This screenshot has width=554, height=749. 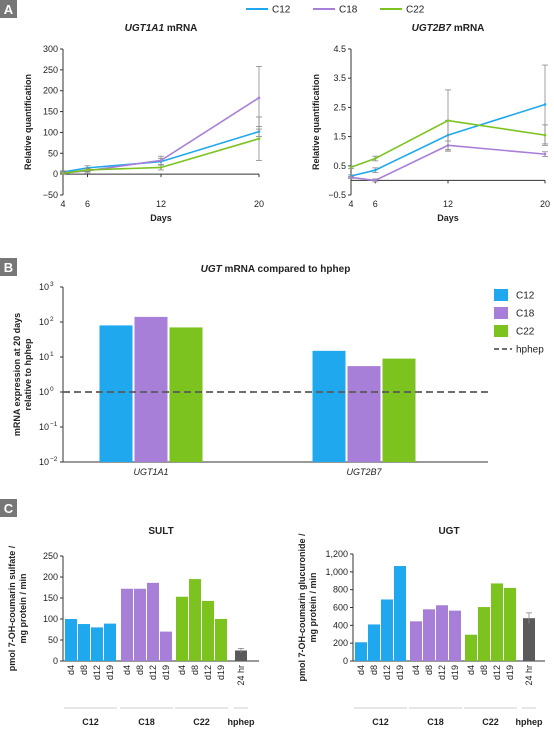 What do you see at coordinates (339, 49) in the screenshot?
I see `y-tick-label: 4.5` at bounding box center [339, 49].